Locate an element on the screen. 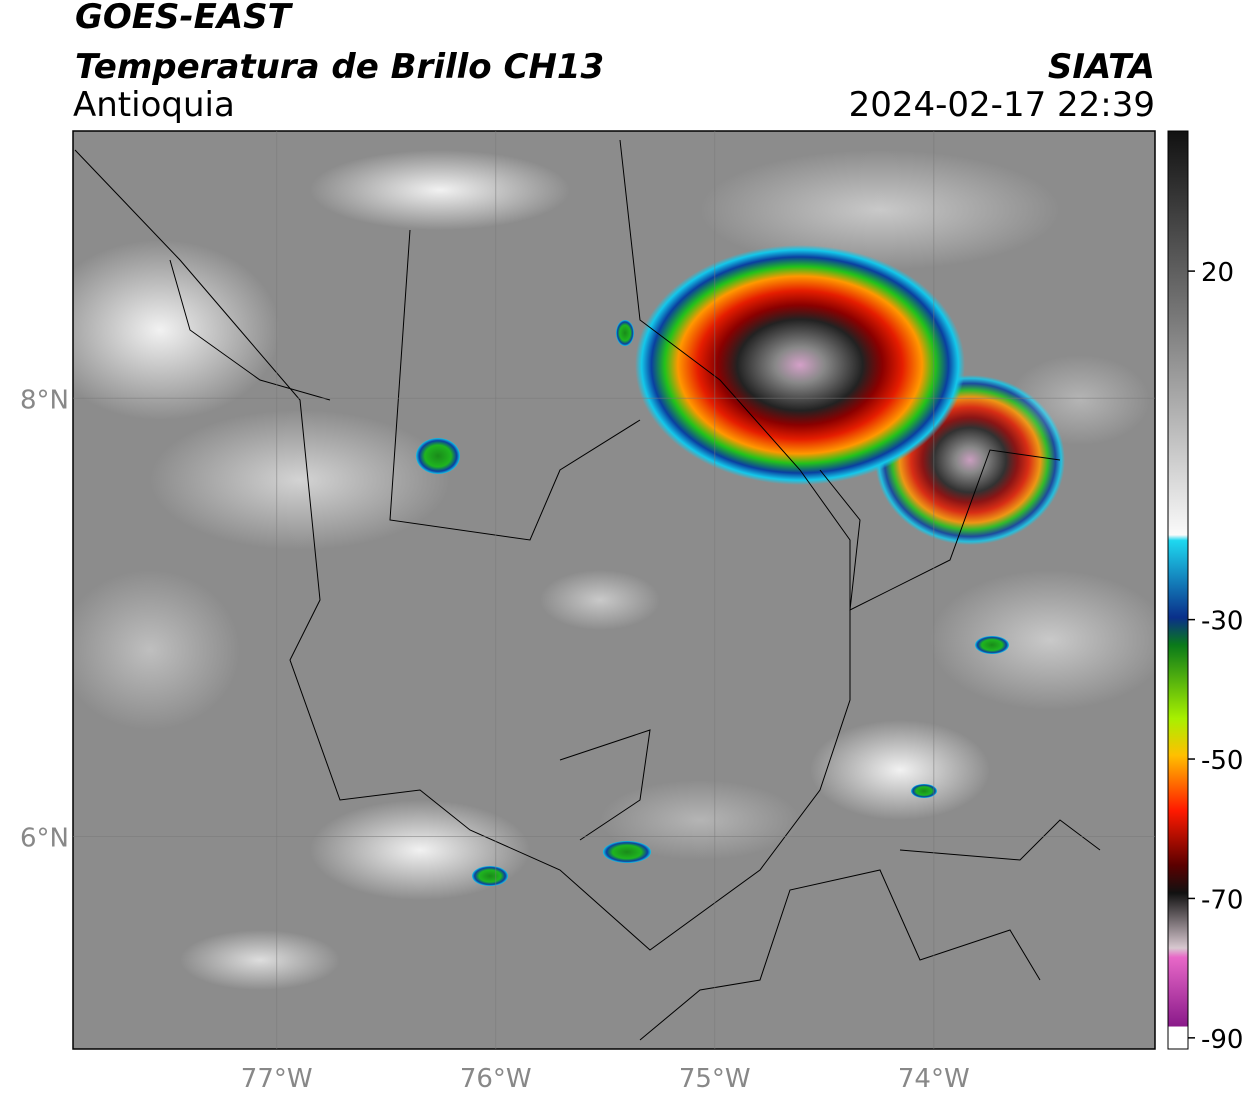 The height and width of the screenshot is (1099, 1252). colorbar-tick-label: -30 is located at coordinates (1222, 622).